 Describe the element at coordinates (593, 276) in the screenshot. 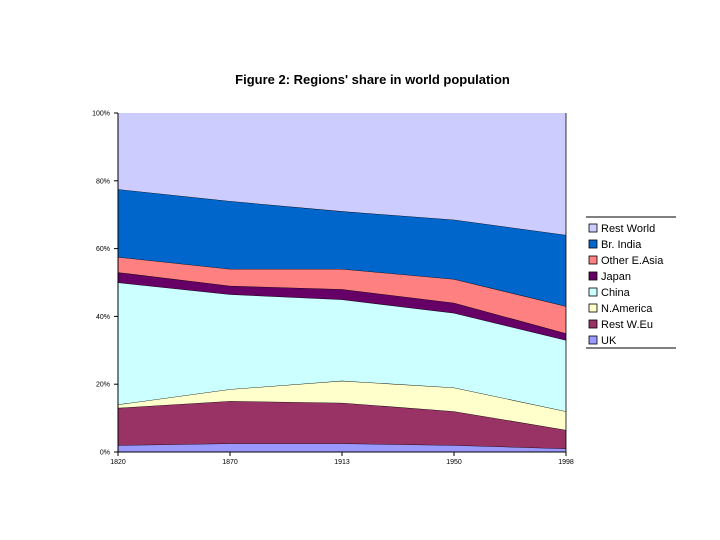

I see `legend-swatch-japan` at that location.